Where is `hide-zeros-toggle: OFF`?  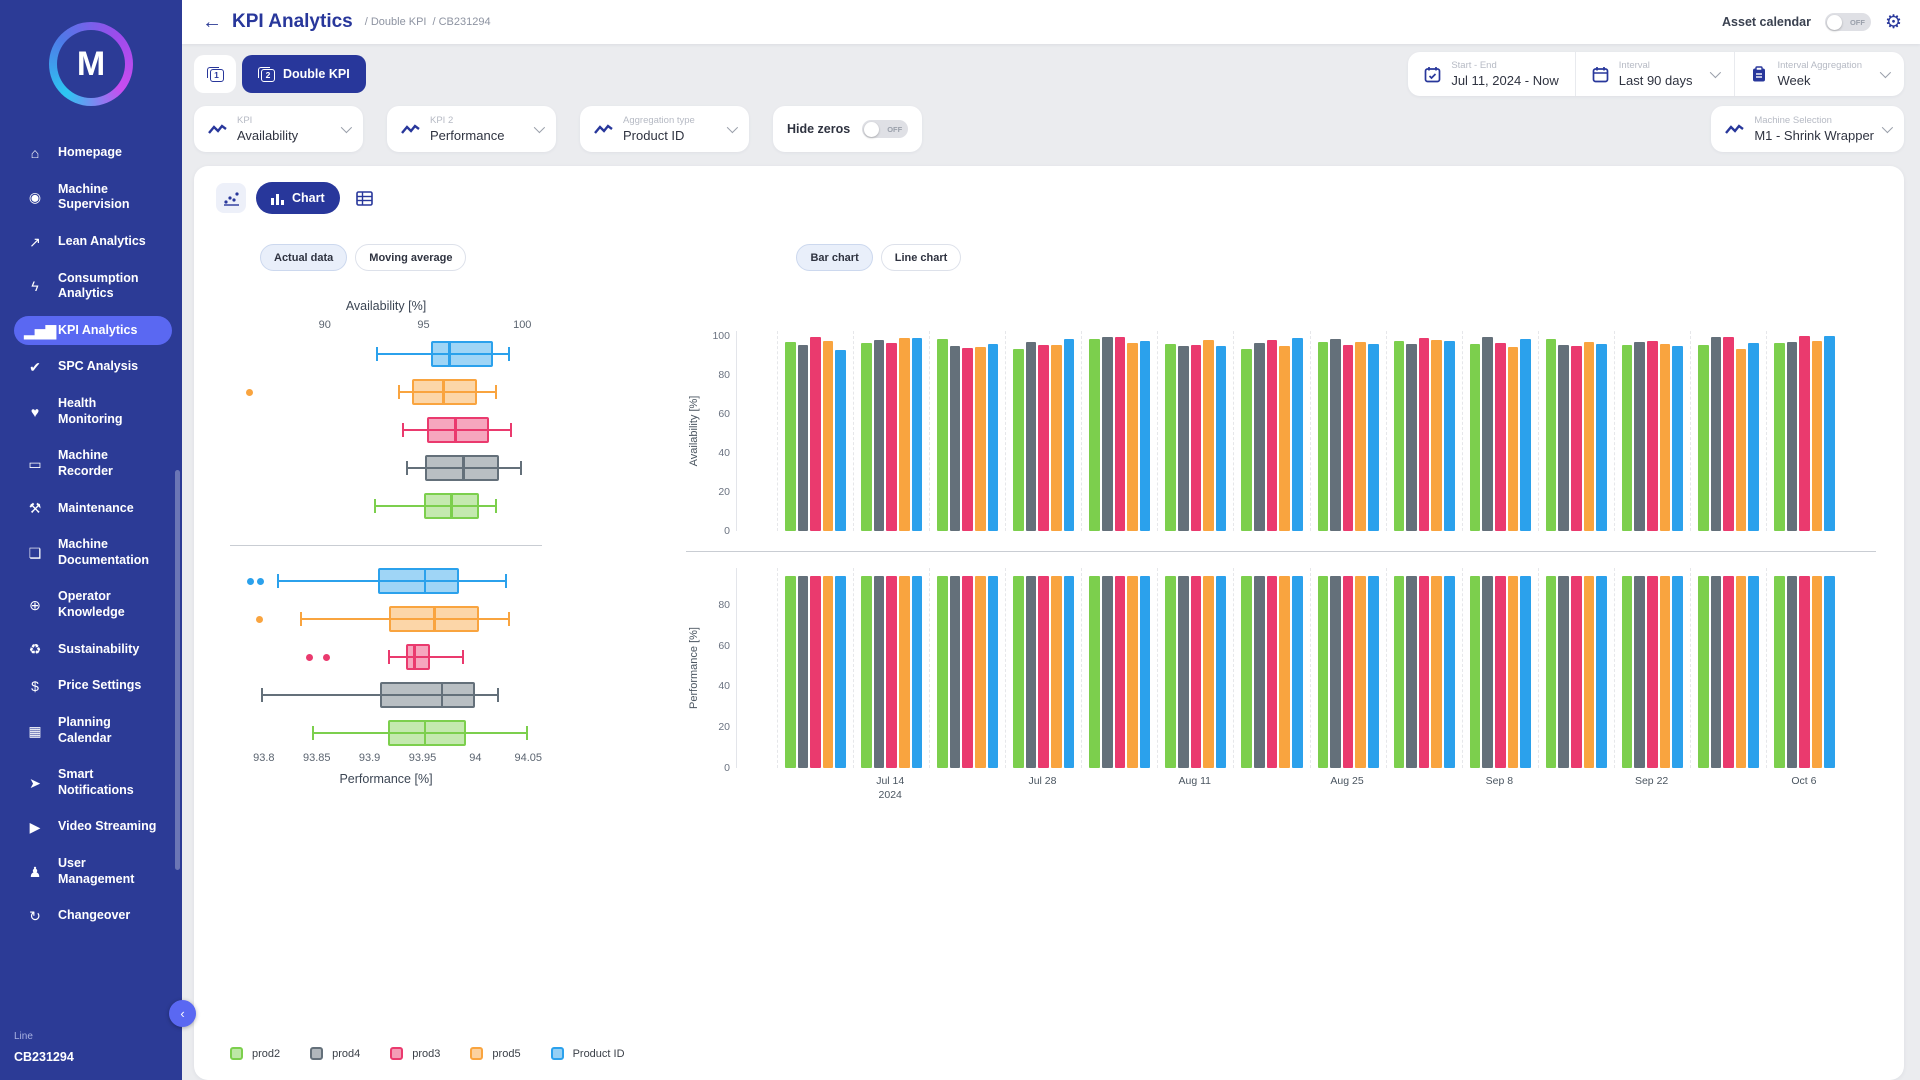 hide-zeros-toggle: OFF is located at coordinates (885, 129).